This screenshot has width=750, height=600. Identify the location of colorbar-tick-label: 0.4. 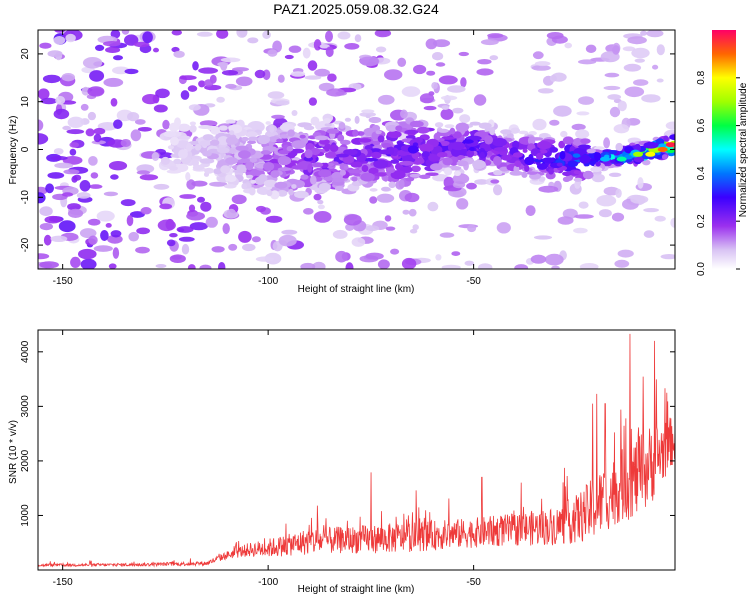
(701, 173).